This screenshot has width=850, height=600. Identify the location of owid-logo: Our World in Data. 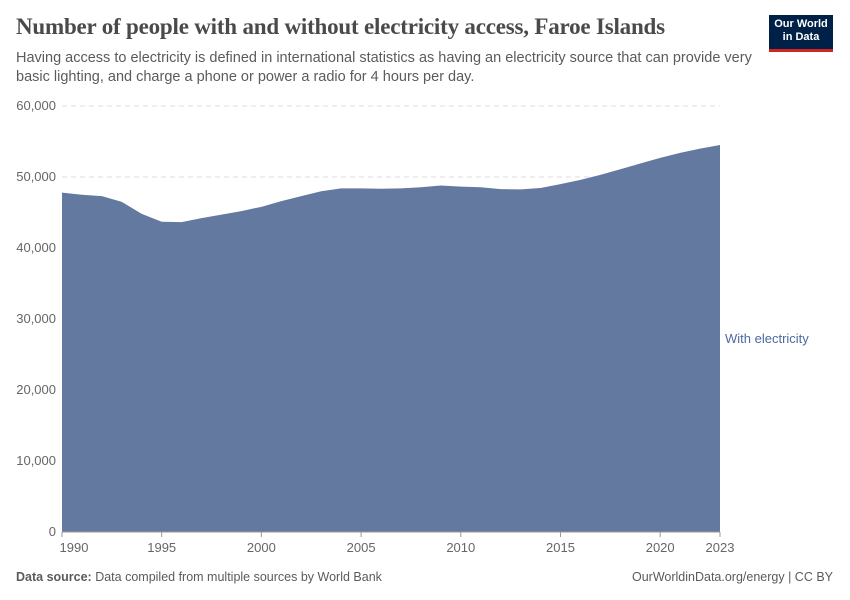
(801, 33).